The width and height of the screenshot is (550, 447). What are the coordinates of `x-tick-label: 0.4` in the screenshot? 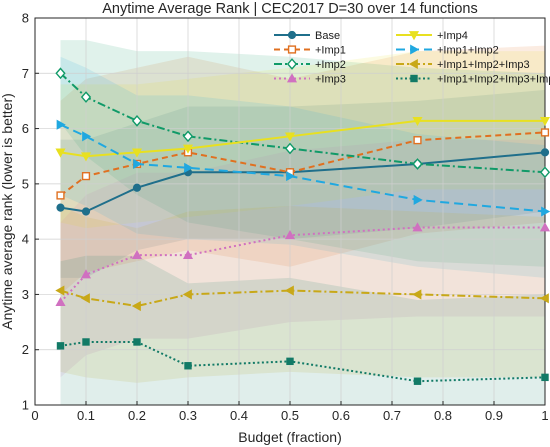 It's located at (239, 415).